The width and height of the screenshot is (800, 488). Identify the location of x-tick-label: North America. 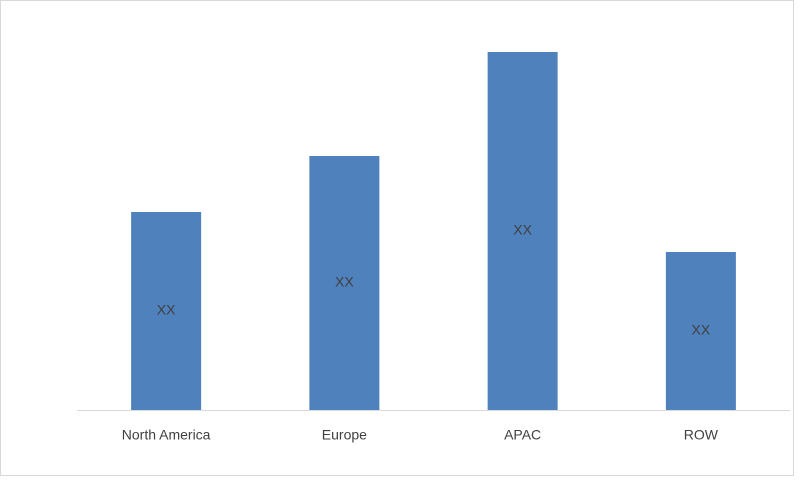
(166, 435).